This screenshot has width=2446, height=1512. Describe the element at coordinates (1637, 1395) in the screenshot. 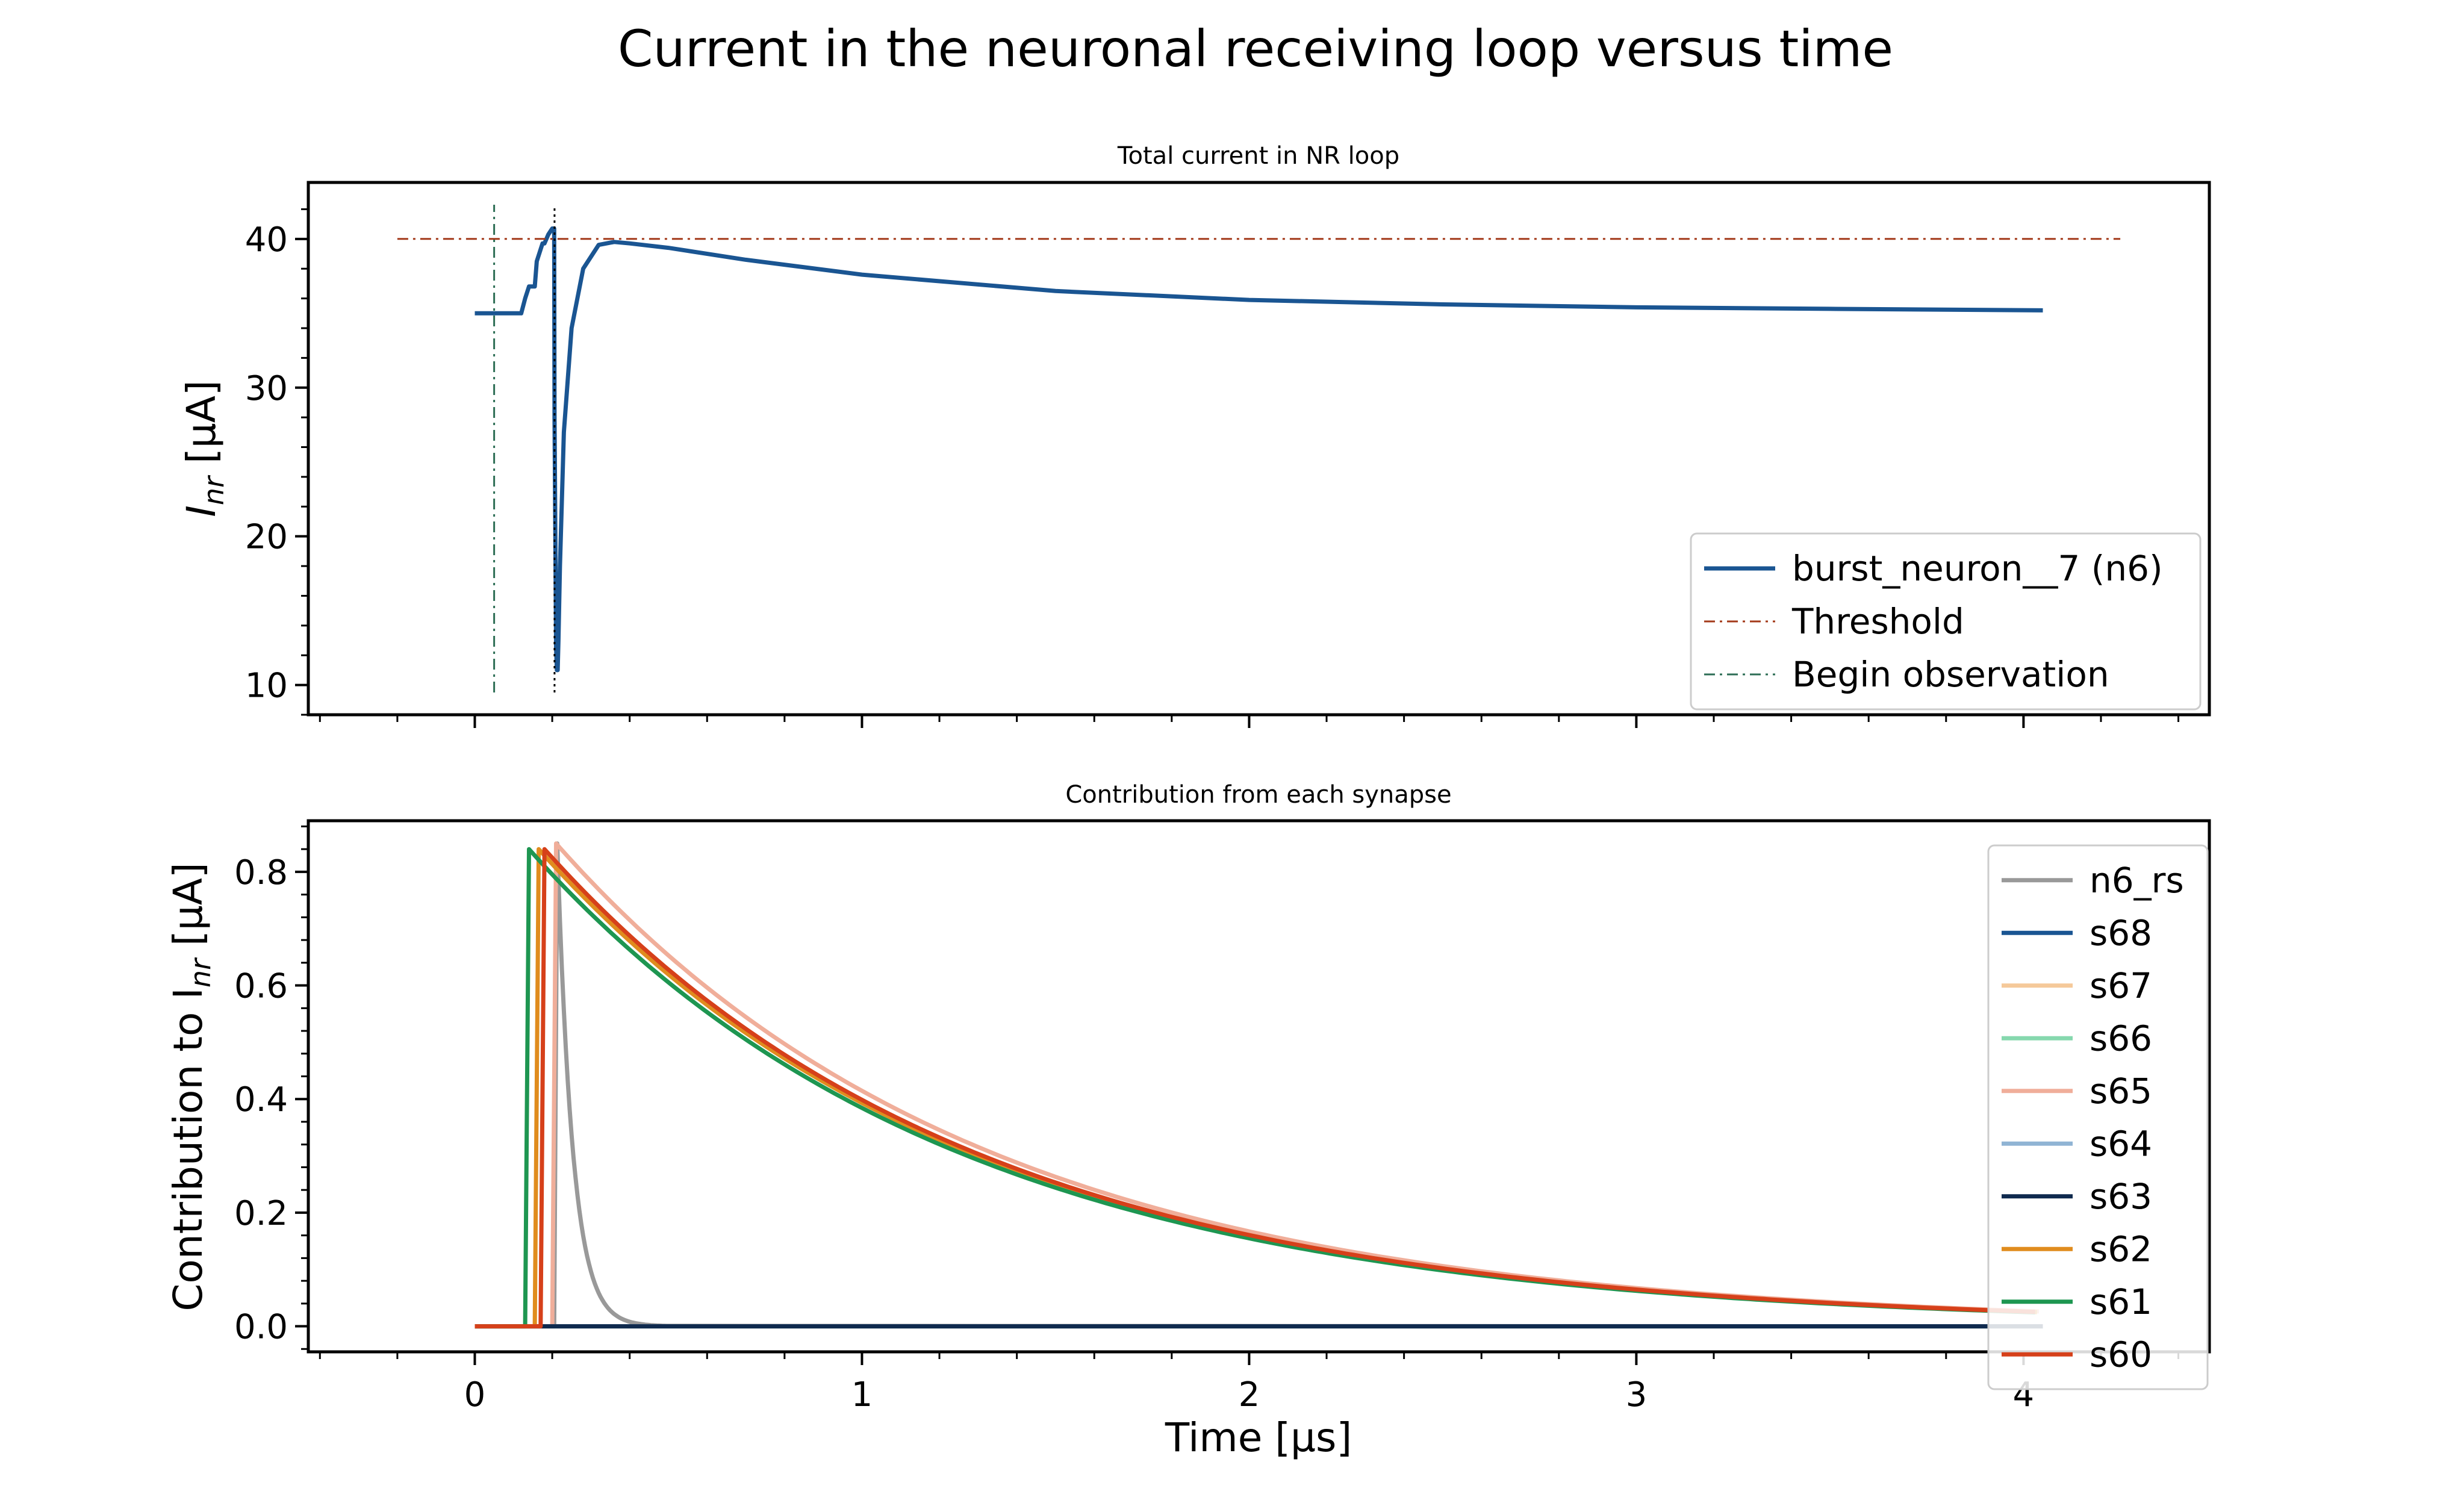

I see `x-tick-label: 3` at that location.